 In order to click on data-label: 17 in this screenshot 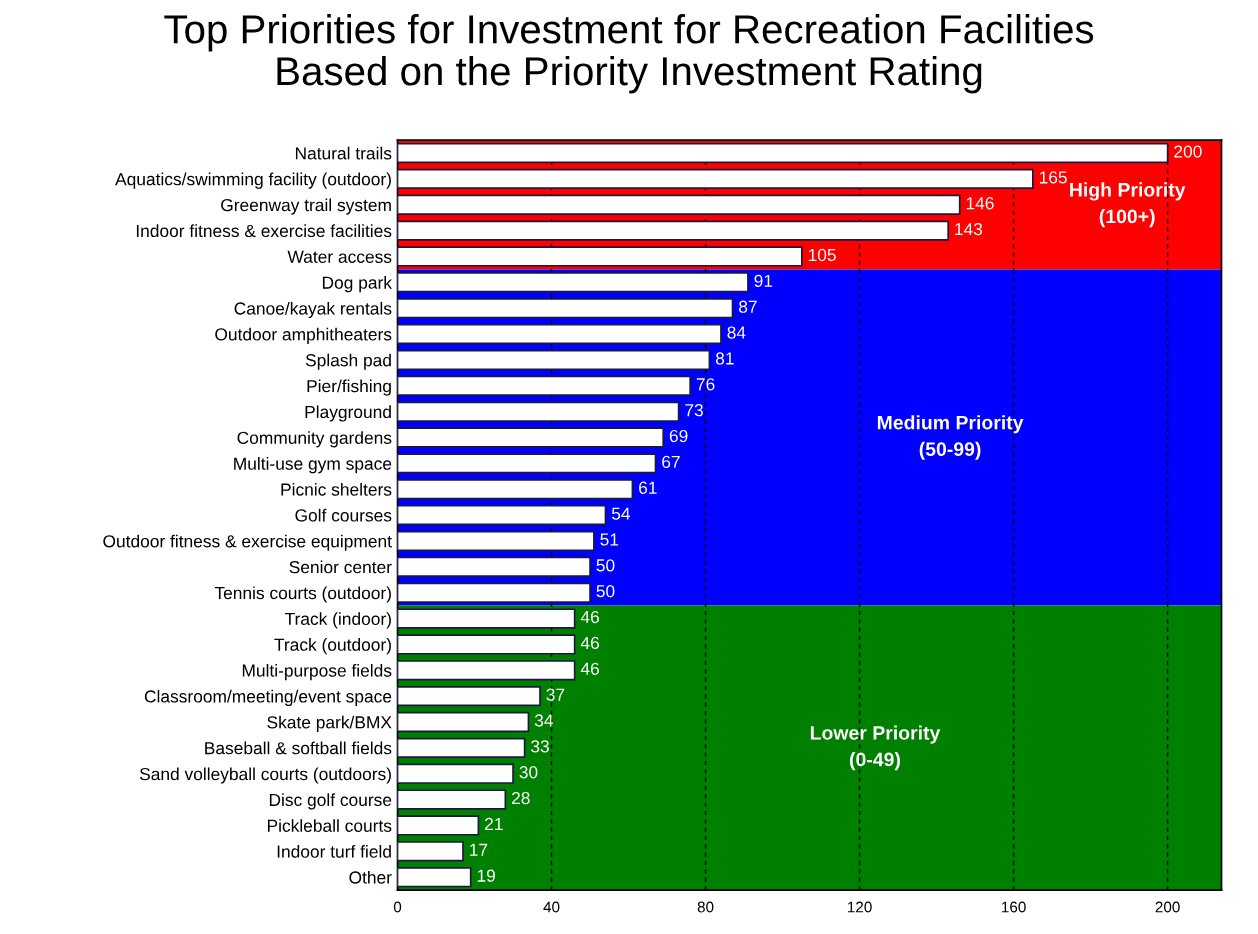, I will do `click(479, 849)`.